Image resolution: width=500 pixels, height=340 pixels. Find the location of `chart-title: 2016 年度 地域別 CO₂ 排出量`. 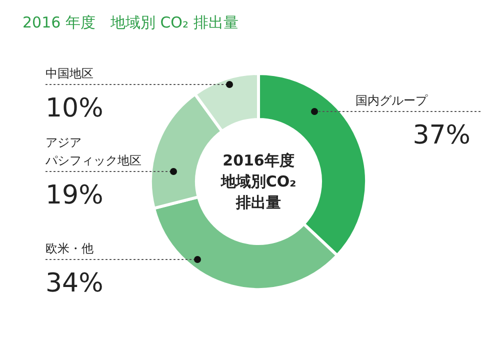

chart-title: 2016 年度 地域別 CO₂ 排出量 is located at coordinates (130, 23).